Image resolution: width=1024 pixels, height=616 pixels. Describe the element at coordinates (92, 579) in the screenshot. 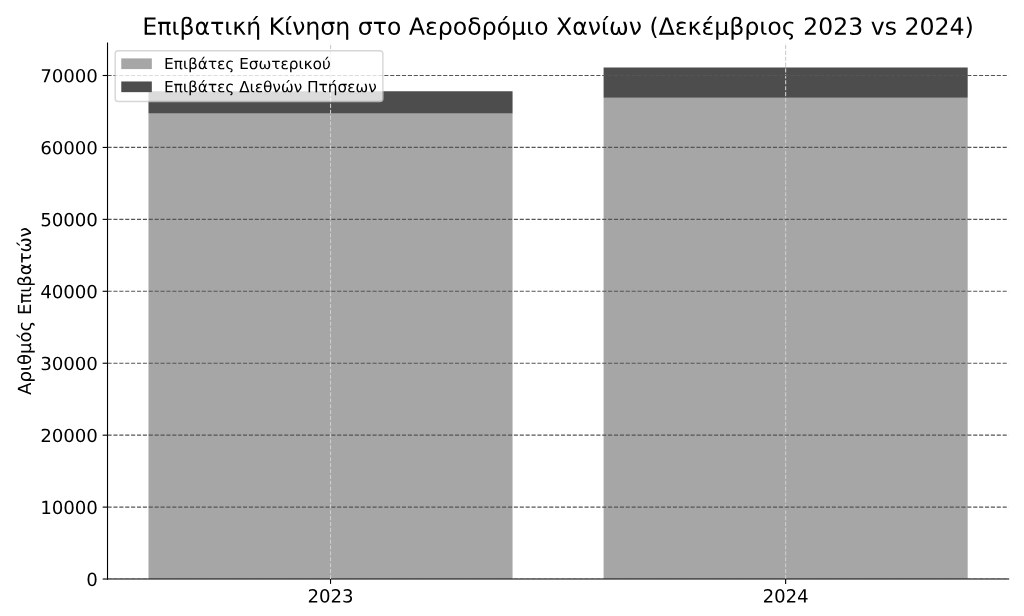

I see `y-tick-label: 0` at that location.